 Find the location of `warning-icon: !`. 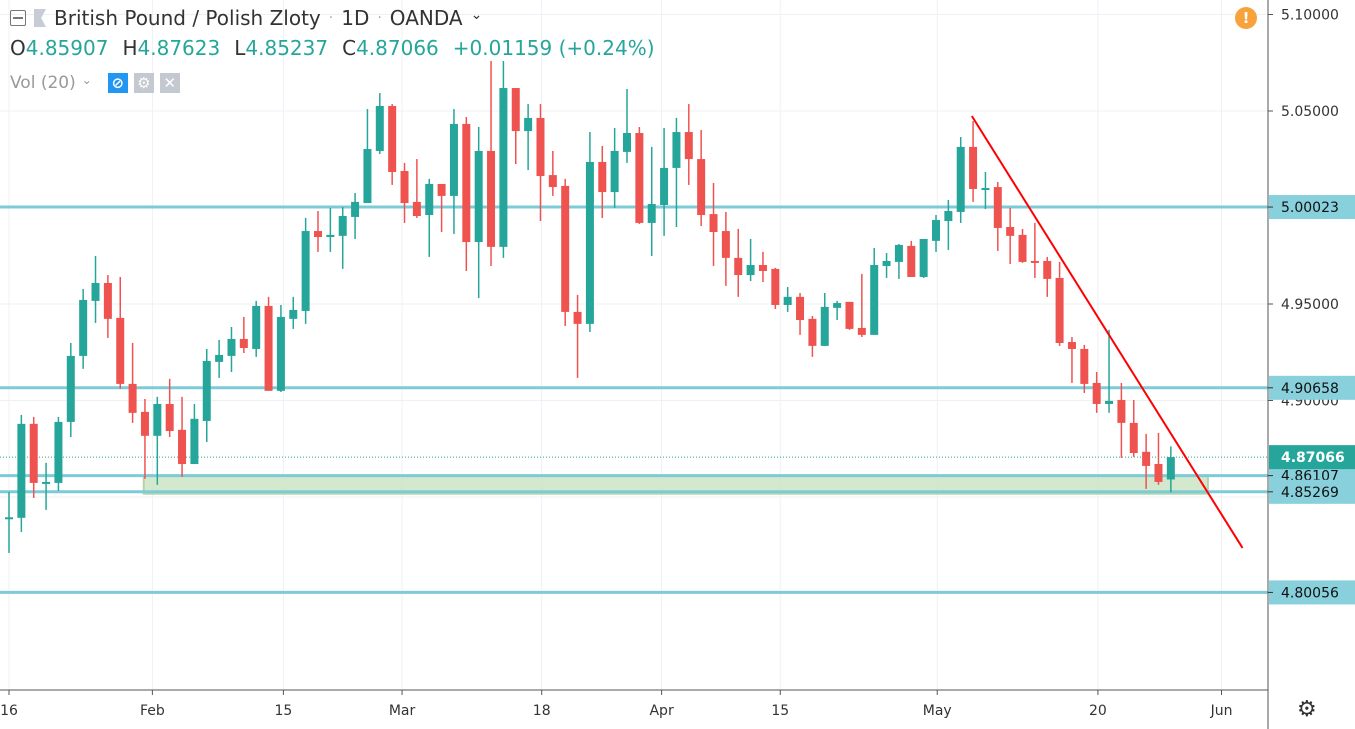

warning-icon: ! is located at coordinates (1246, 18).